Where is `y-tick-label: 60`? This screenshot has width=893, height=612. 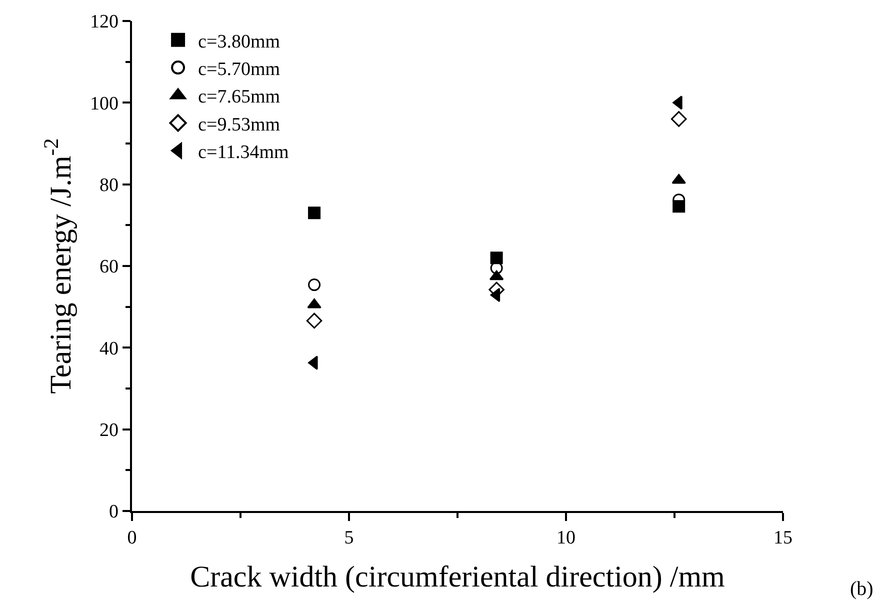 y-tick-label: 60 is located at coordinates (108, 267).